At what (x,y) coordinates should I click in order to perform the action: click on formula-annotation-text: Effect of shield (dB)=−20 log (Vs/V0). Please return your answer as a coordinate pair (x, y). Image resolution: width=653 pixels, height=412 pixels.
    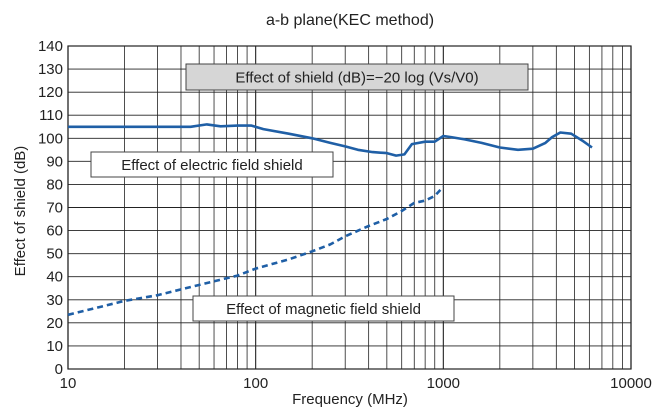
    Looking at the image, I should click on (356, 78).